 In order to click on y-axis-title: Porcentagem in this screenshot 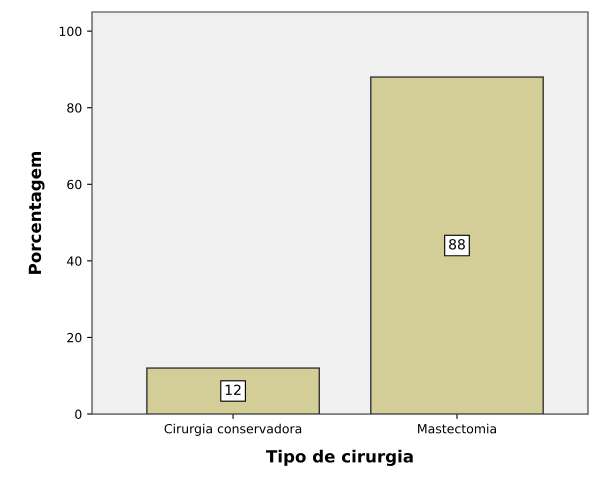, I will do `click(36, 213)`.